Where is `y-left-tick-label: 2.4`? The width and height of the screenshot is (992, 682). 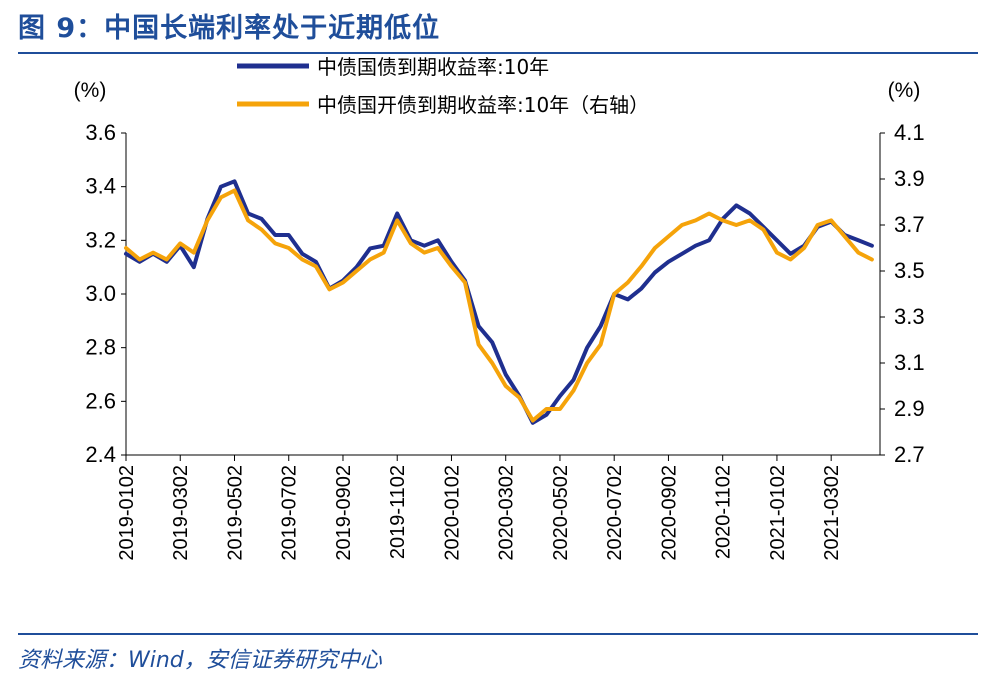
y-left-tick-label: 2.4 is located at coordinates (100, 454).